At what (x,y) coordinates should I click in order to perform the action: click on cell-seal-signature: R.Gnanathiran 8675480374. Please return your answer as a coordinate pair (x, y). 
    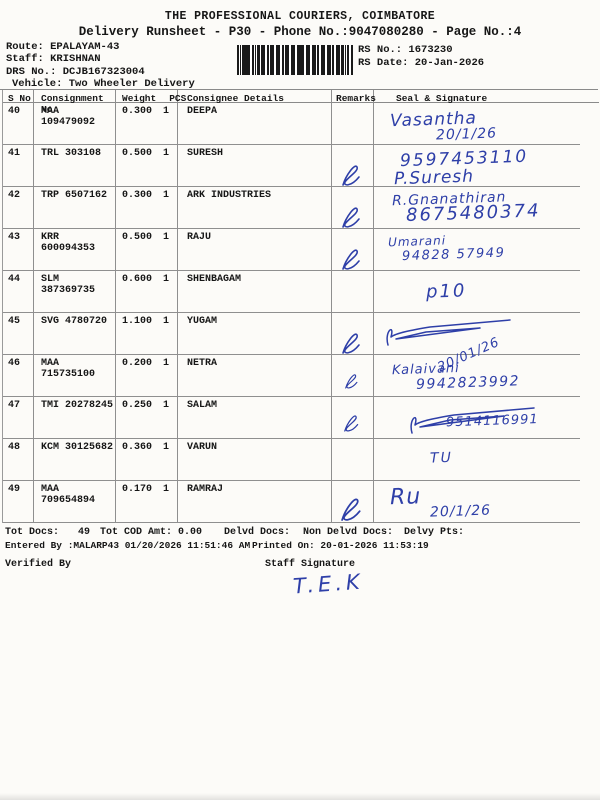
    Looking at the image, I should click on (477, 207).